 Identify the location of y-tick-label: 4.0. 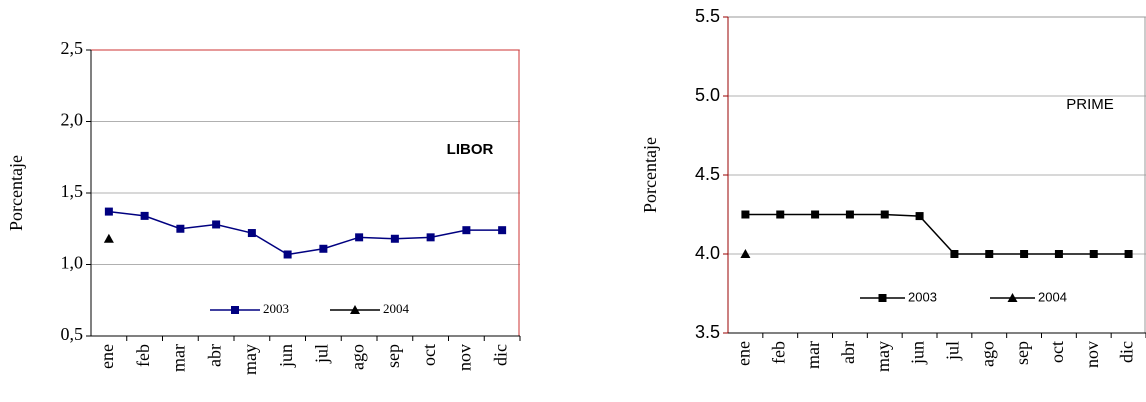
(707, 253).